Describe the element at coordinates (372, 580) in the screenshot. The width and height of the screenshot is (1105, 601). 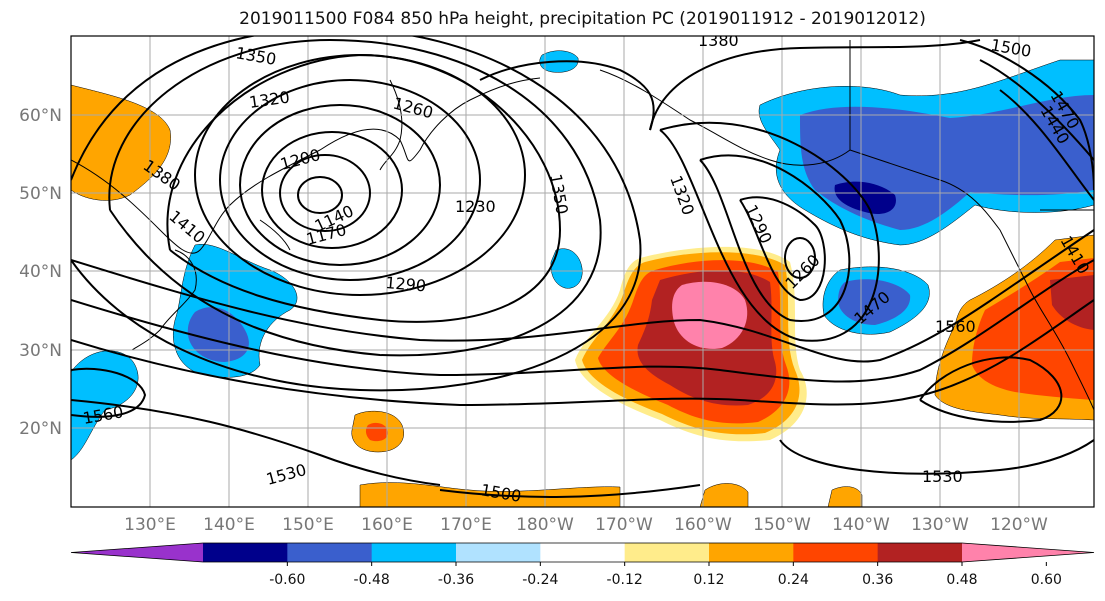
I see `colorbar-tick-label: -0.48` at that location.